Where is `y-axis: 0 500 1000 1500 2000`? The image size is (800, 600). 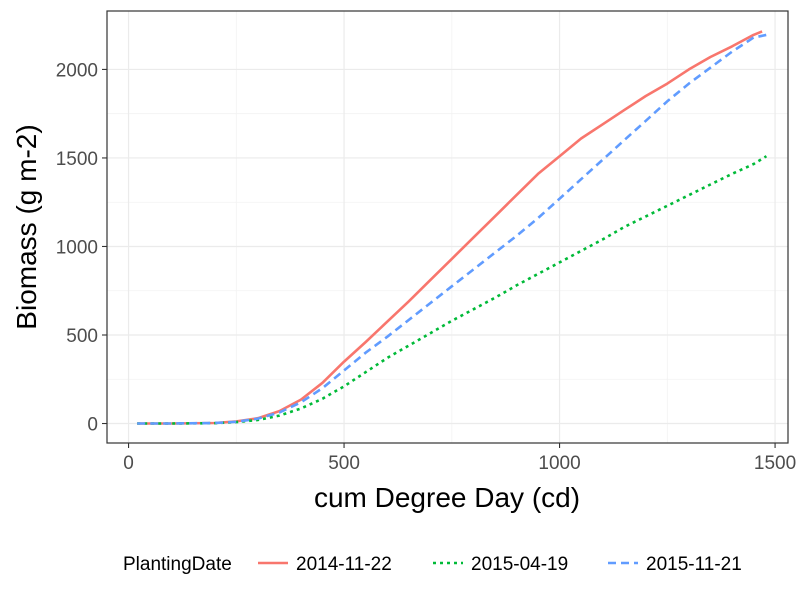 y-axis: 0 500 1000 1500 2000 is located at coordinates (81, 248).